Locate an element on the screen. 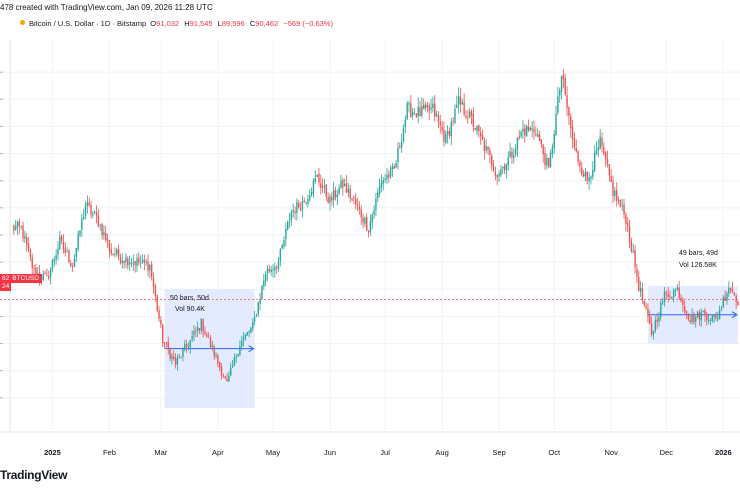 This screenshot has height=492, width=740. high-value: 91,545 is located at coordinates (201, 23).